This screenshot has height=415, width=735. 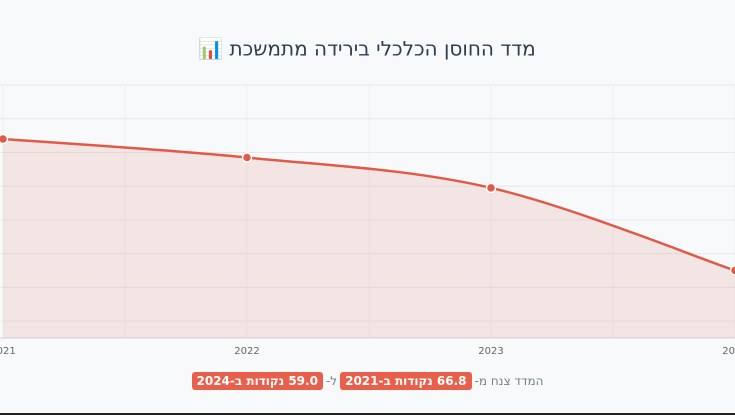 I want to click on x-tick-label: 2022, so click(x=246, y=351).